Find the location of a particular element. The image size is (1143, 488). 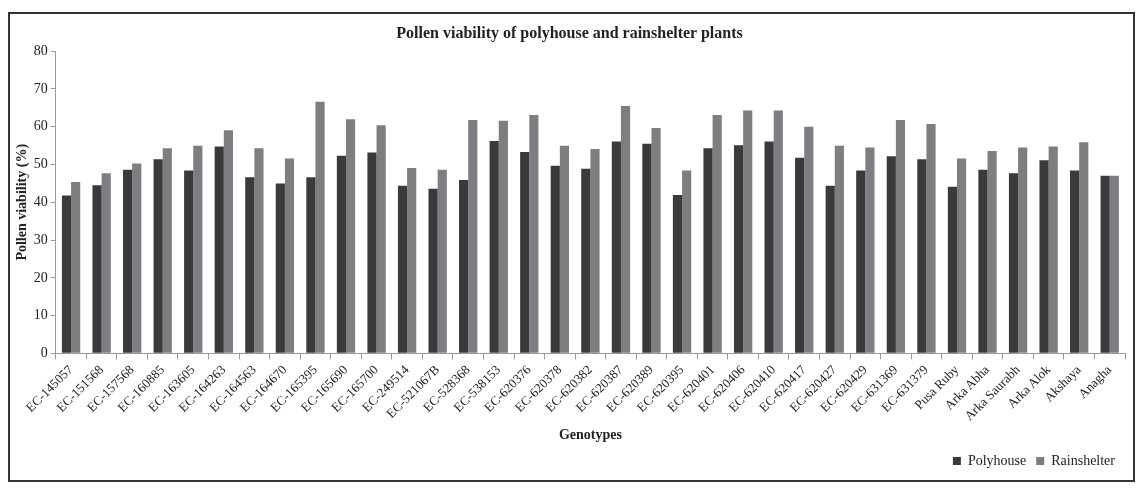

chart-title: Pollen viability of polyhouse and rainshelter plants is located at coordinates (569, 32).